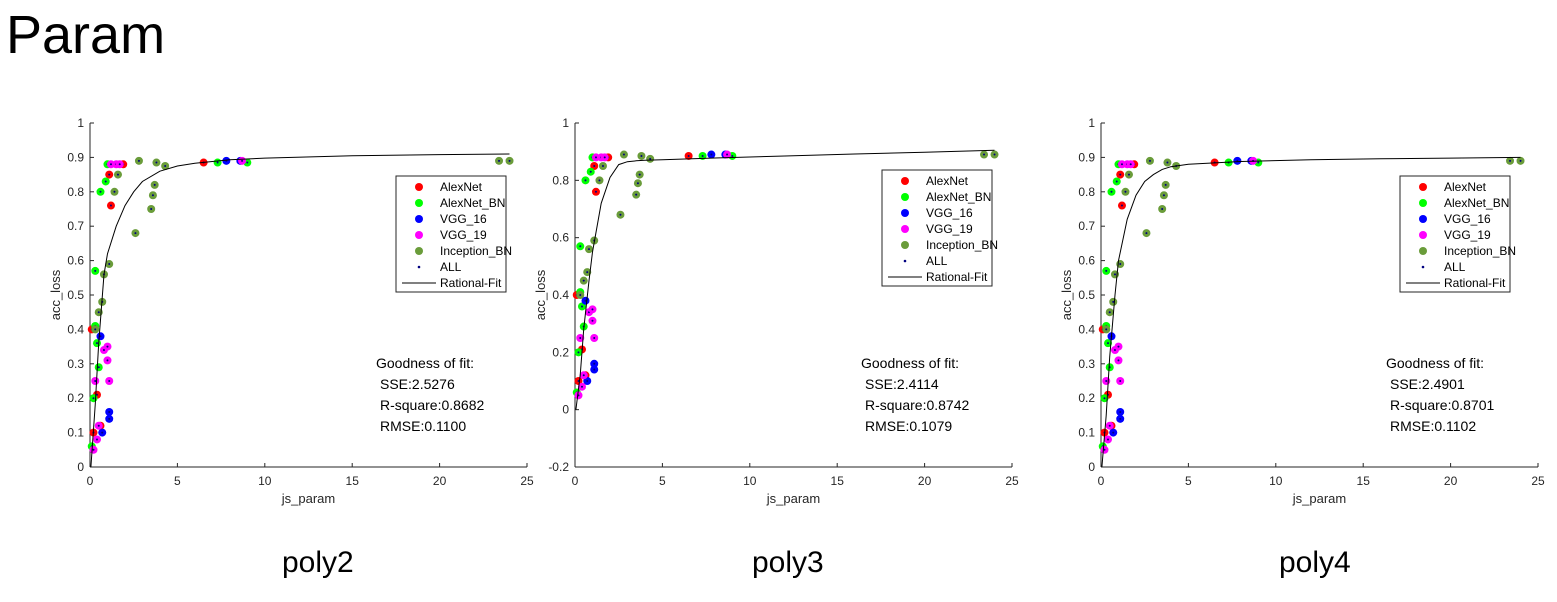 The image size is (1557, 602). What do you see at coordinates (1427, 384) in the screenshot?
I see `gof-sse: SSE:2.4901` at bounding box center [1427, 384].